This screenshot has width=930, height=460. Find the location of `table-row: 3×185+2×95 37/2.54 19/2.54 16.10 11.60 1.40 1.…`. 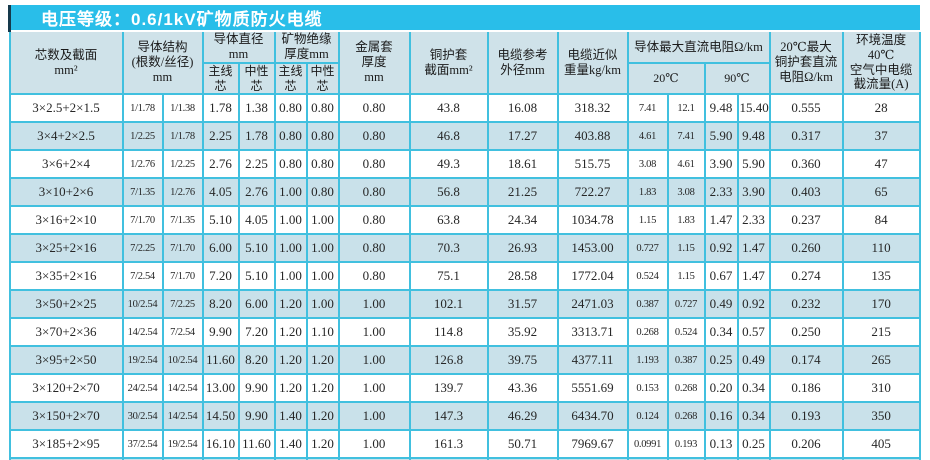

table-row: 3×185+2×95 37/2.54 19/2.54 16.10 11.60 1.40 1.… is located at coordinates (464, 444).